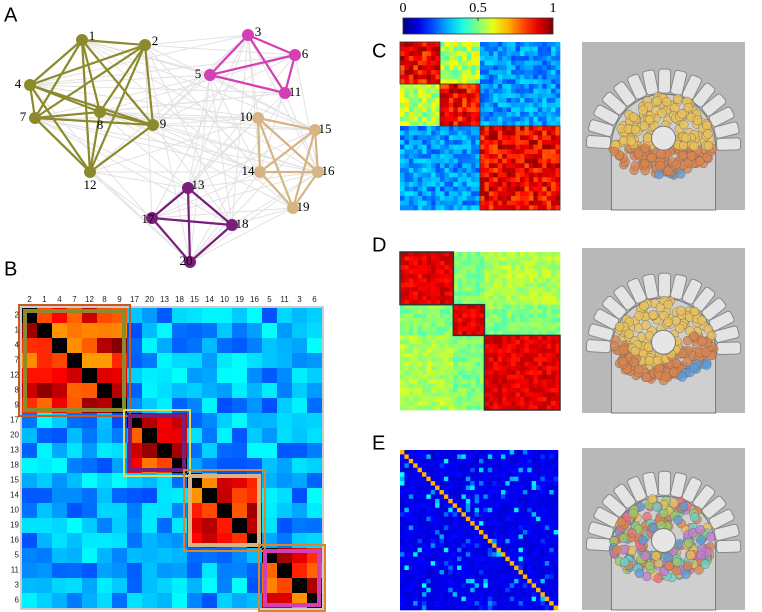 The image size is (762, 612). Describe the element at coordinates (668, 171) in the screenshot. I see `cell` at that location.